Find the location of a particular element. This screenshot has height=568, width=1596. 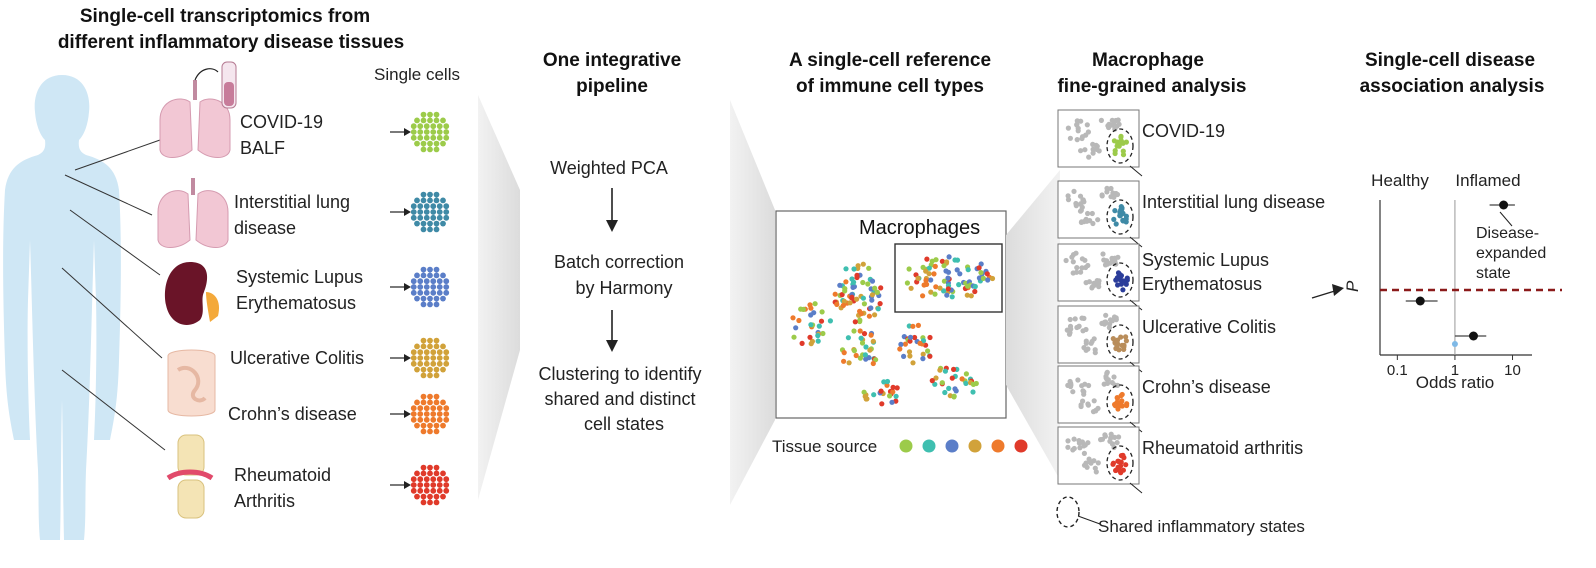

shared-state-arrow is located at coordinates (1136, 171).